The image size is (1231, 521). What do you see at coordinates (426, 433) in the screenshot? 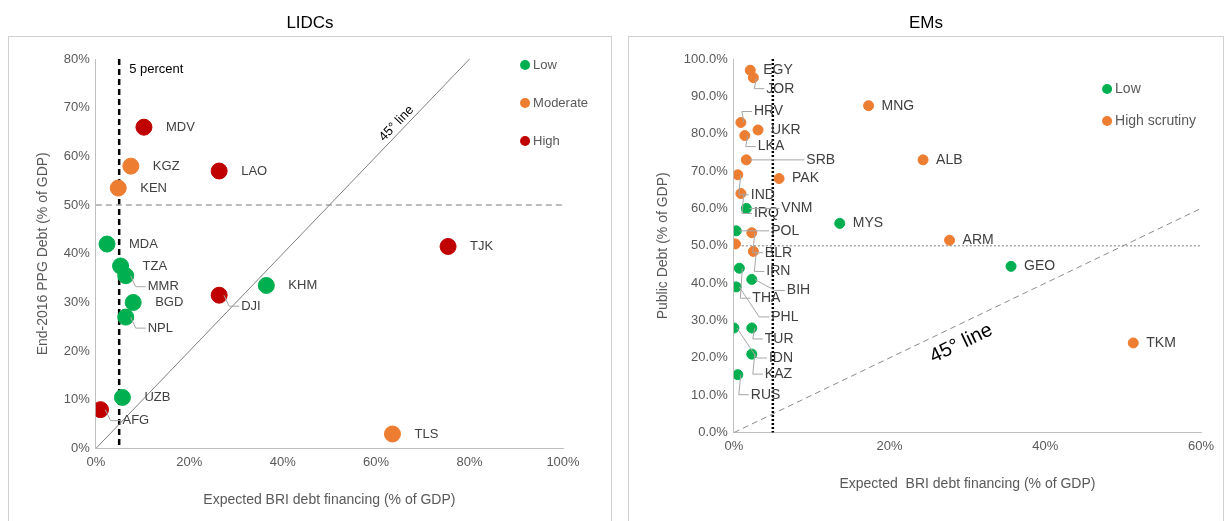
I see `annotation: TLS` at bounding box center [426, 433].